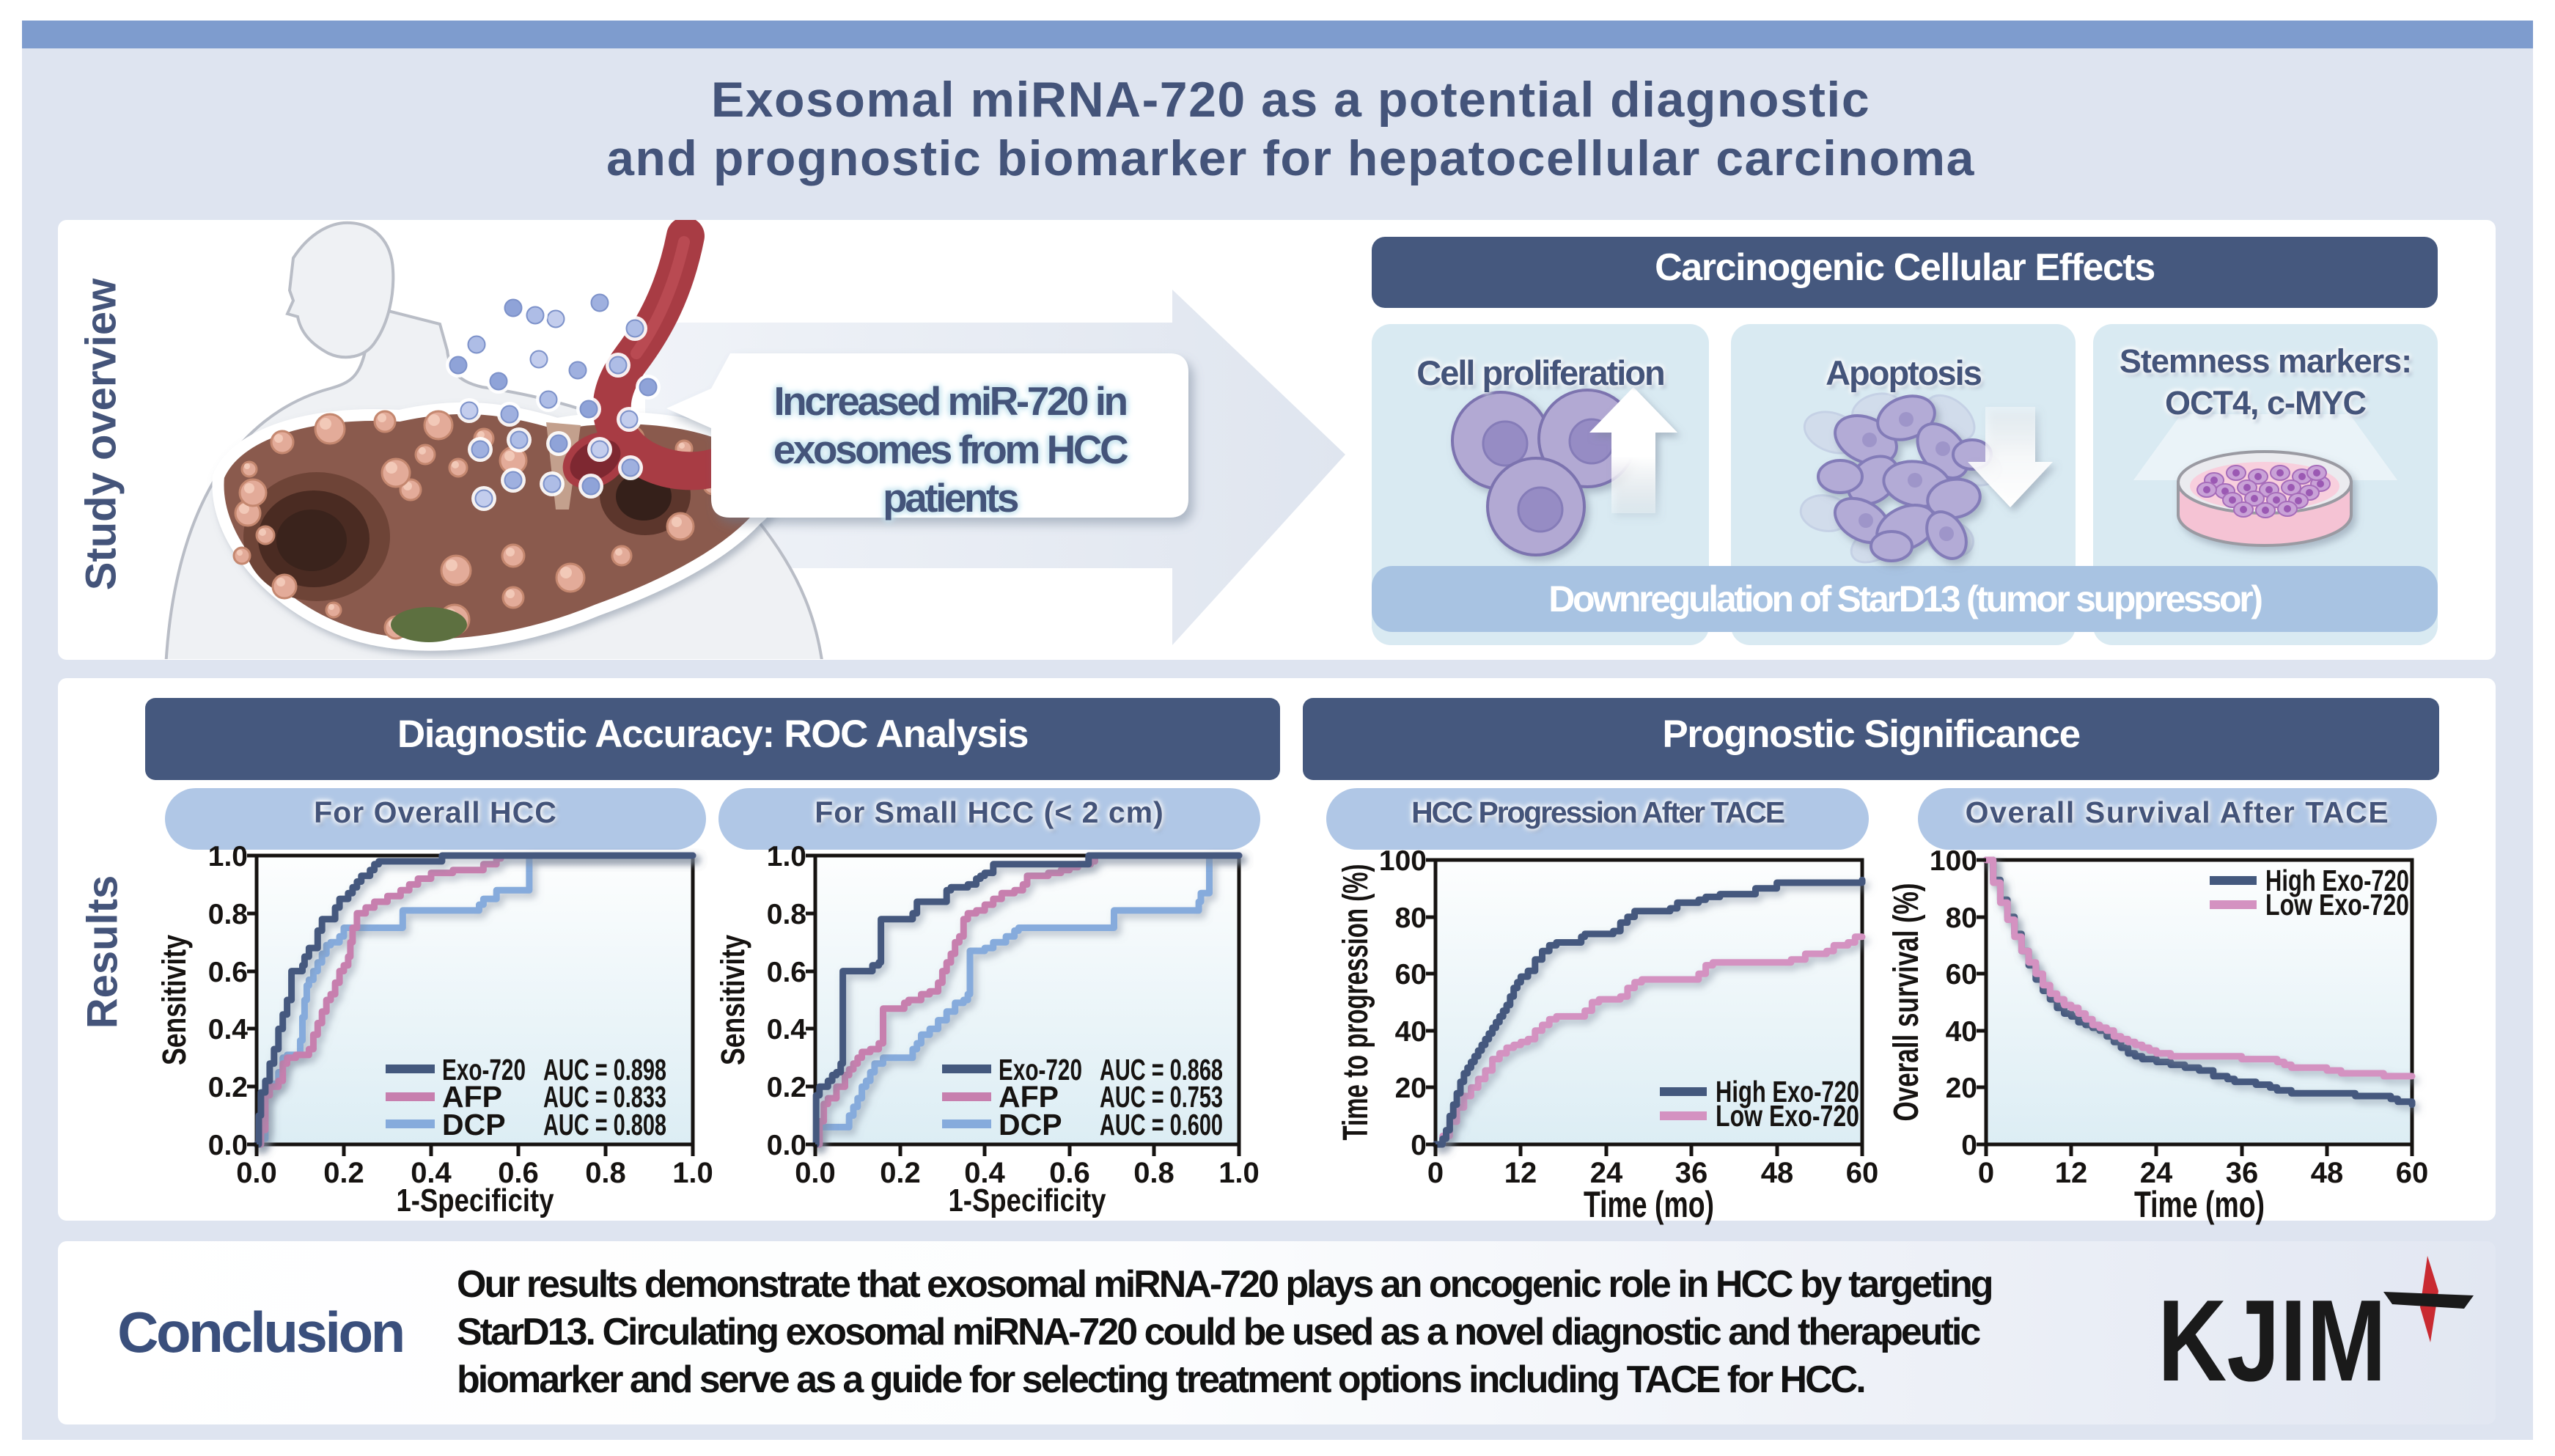 The width and height of the screenshot is (2555, 1456). I want to click on svg-text: AUC = 0.753, so click(1161, 1097).